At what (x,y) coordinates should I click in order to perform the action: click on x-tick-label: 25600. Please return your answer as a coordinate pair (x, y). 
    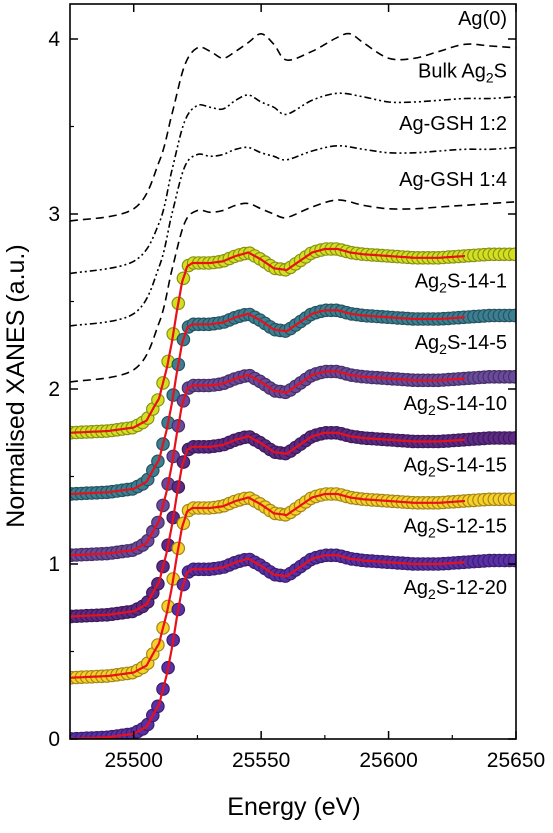
    Looking at the image, I should click on (388, 760).